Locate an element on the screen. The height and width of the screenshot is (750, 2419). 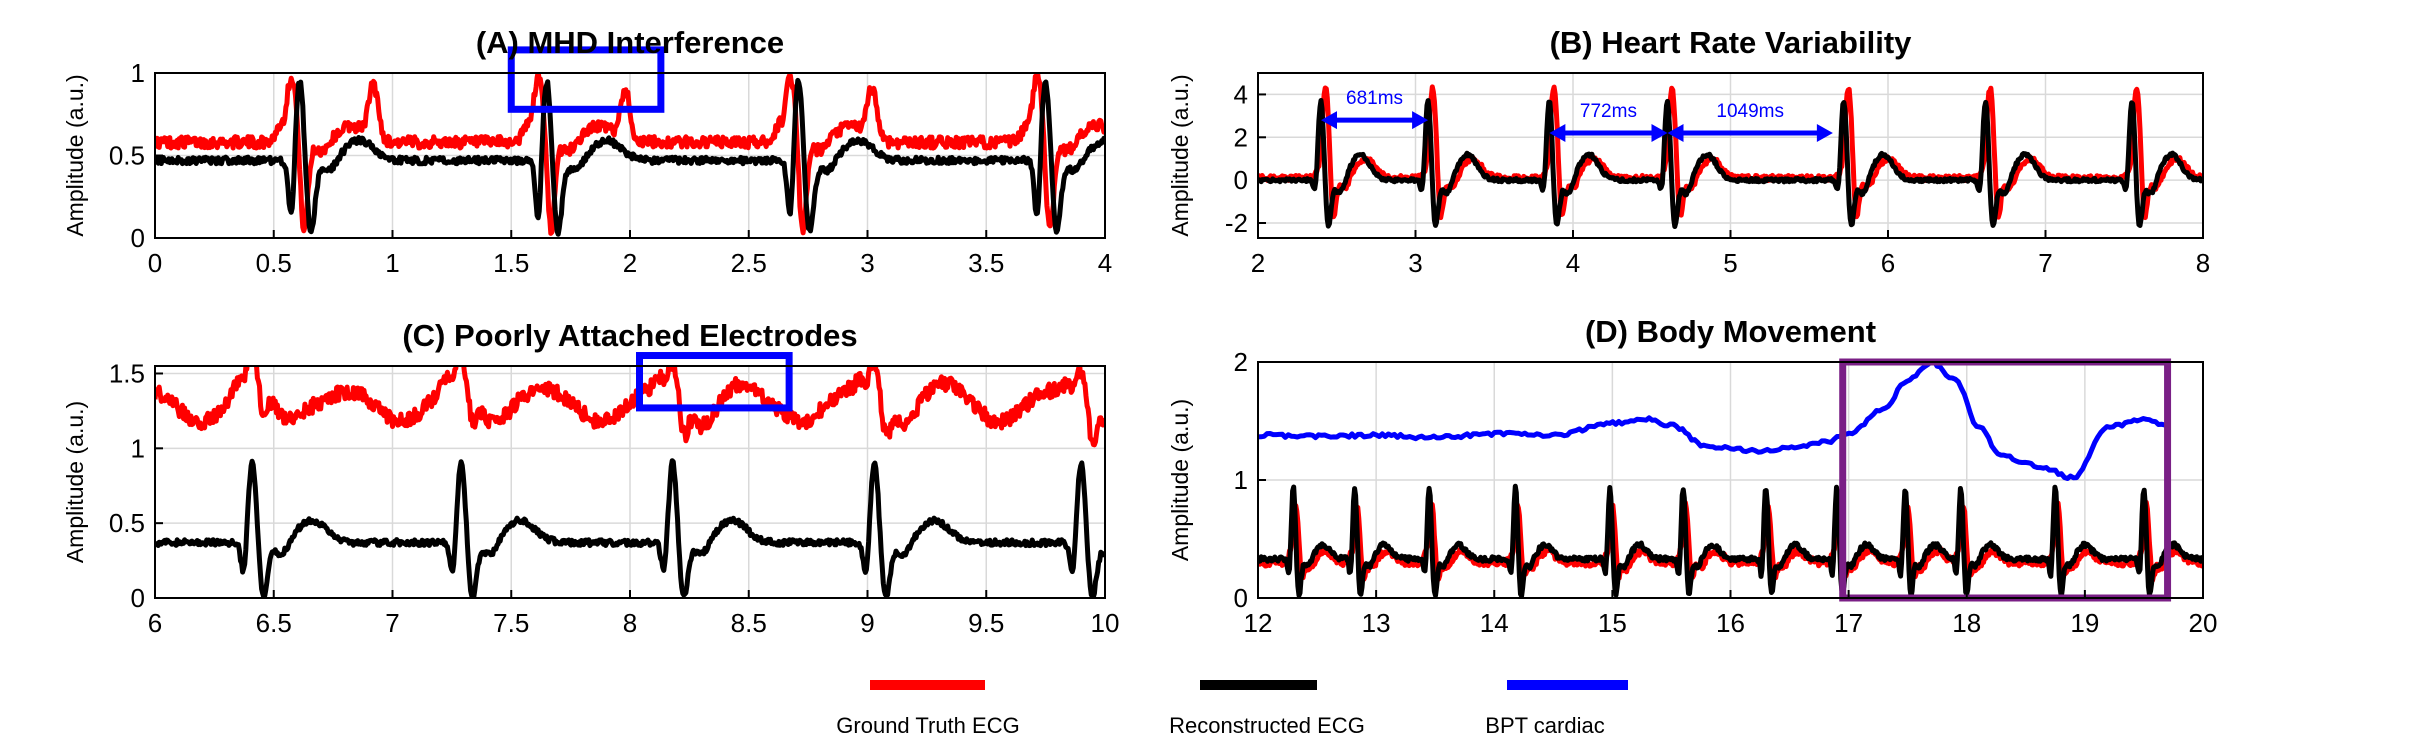
legend-label-bpt: BPT cardiac is located at coordinates (1544, 725).